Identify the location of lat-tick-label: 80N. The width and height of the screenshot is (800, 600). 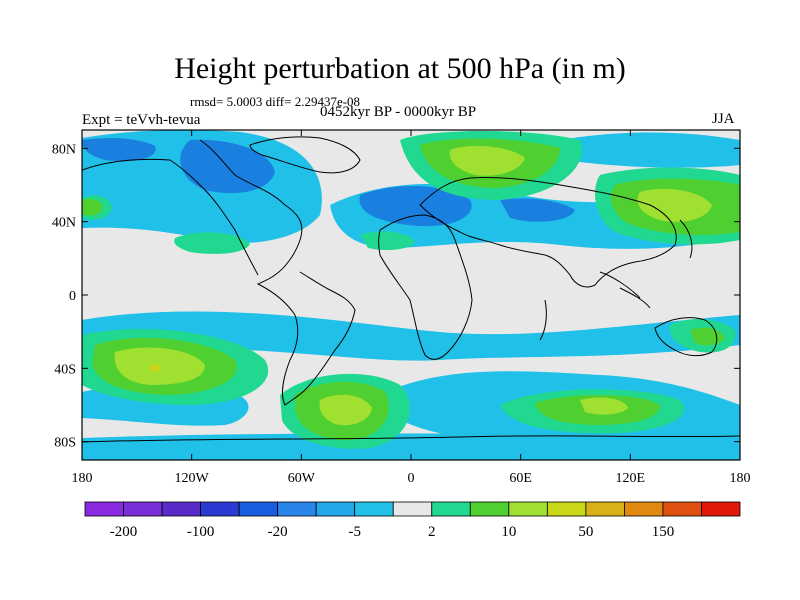
(64, 149).